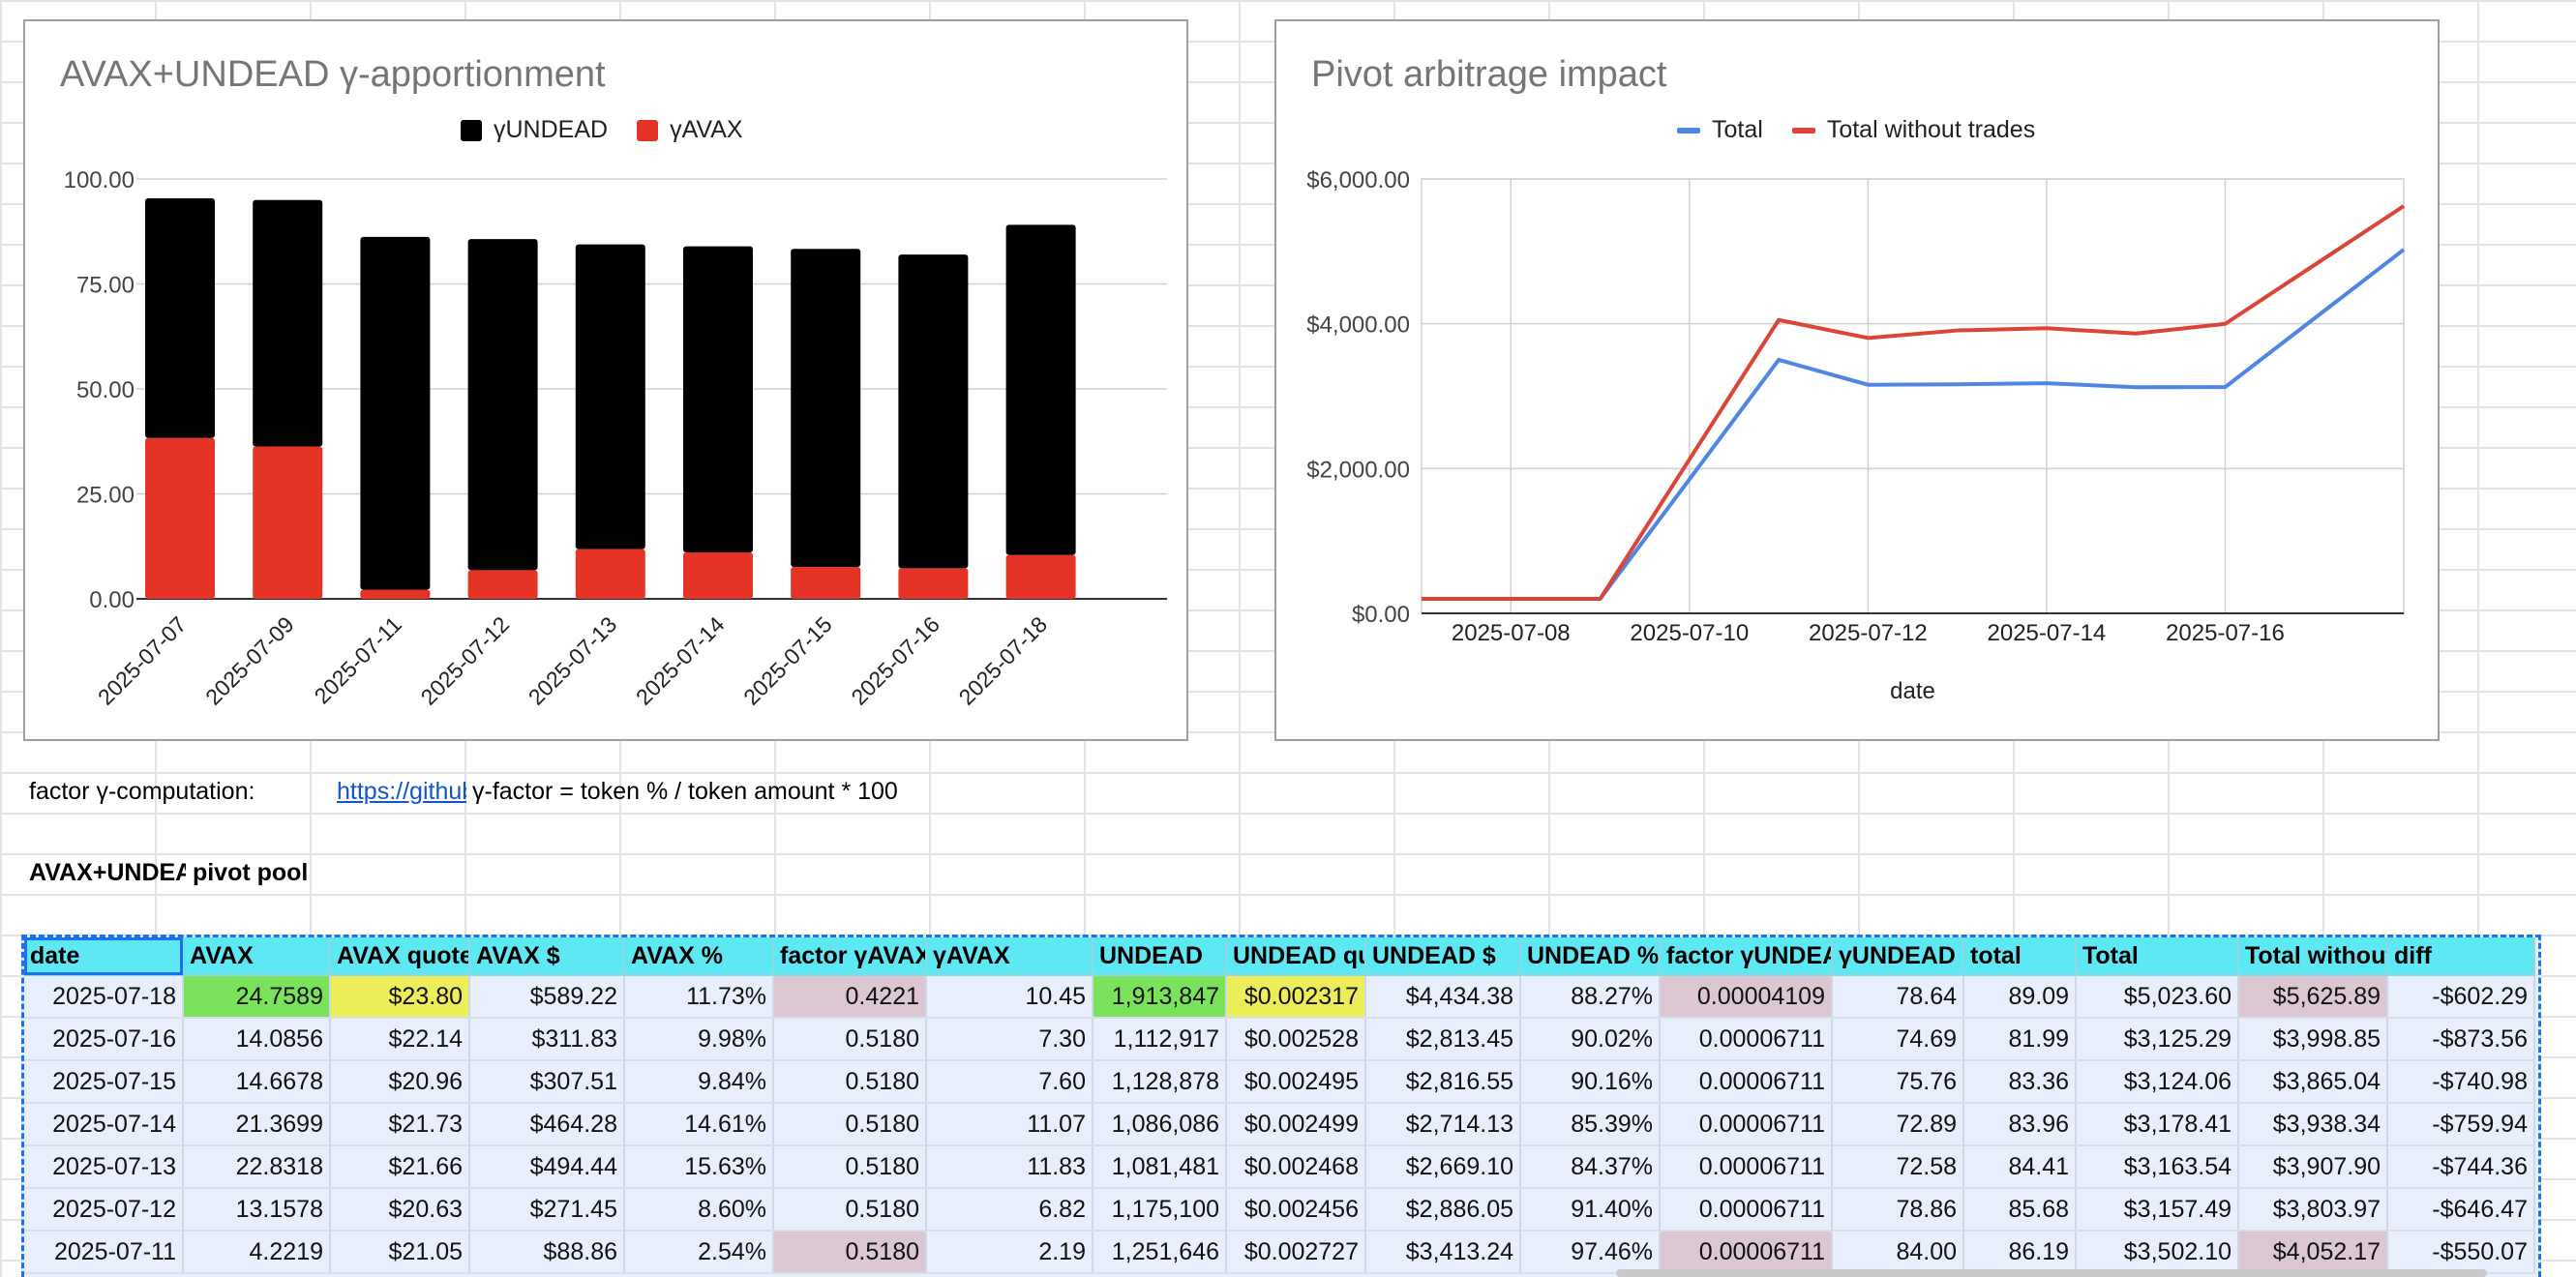  Describe the element at coordinates (257, 1252) in the screenshot. I see `table-cell: 4.2219` at that location.